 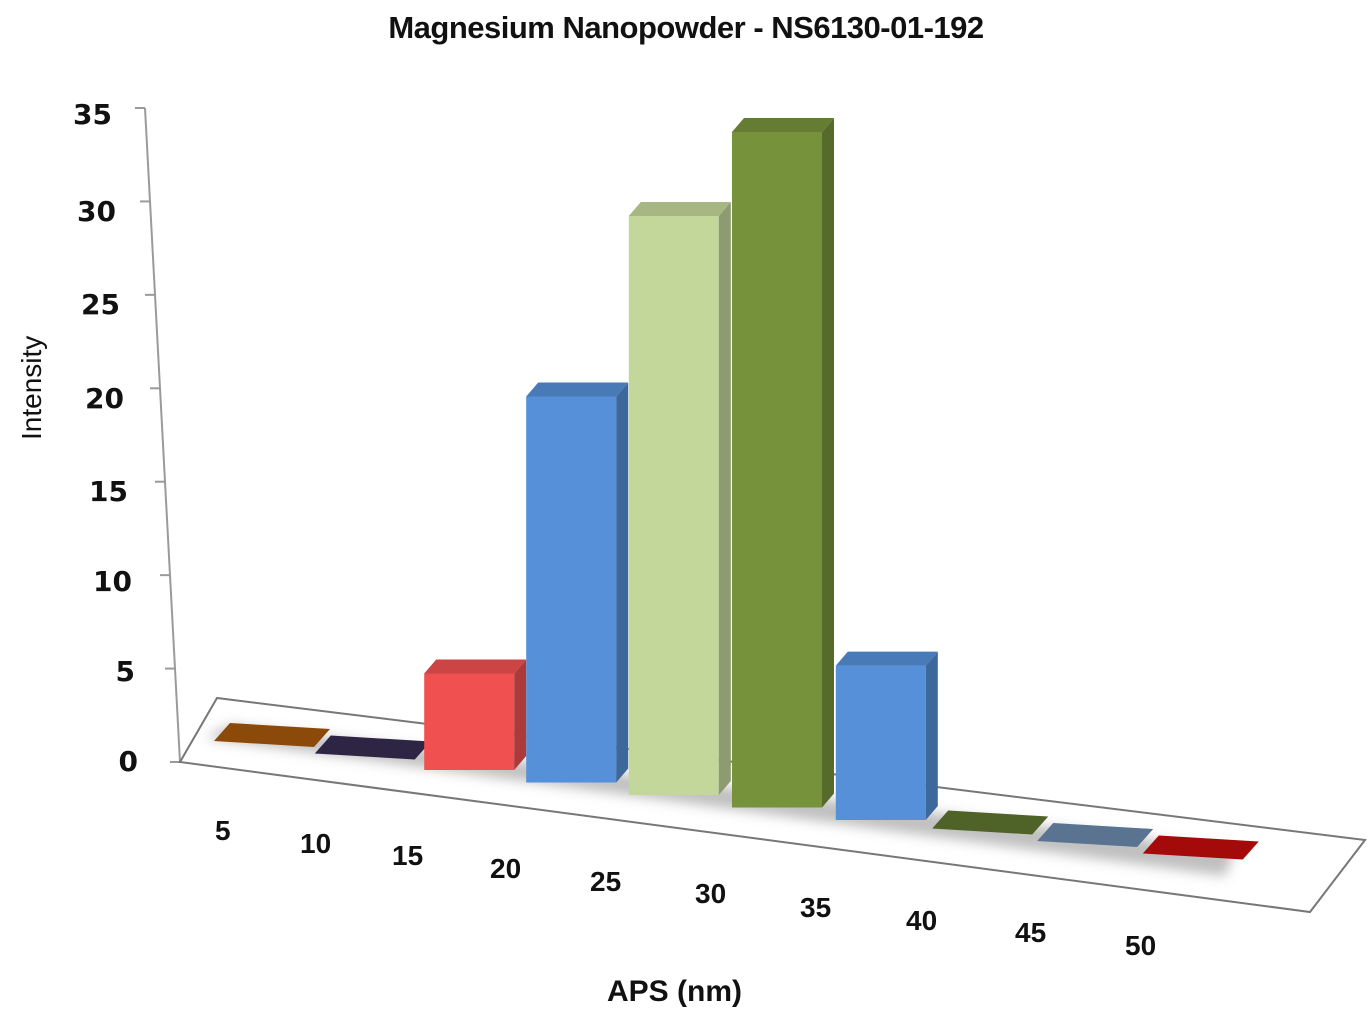 What do you see at coordinates (816, 907) in the screenshot?
I see `x-tick: 35` at bounding box center [816, 907].